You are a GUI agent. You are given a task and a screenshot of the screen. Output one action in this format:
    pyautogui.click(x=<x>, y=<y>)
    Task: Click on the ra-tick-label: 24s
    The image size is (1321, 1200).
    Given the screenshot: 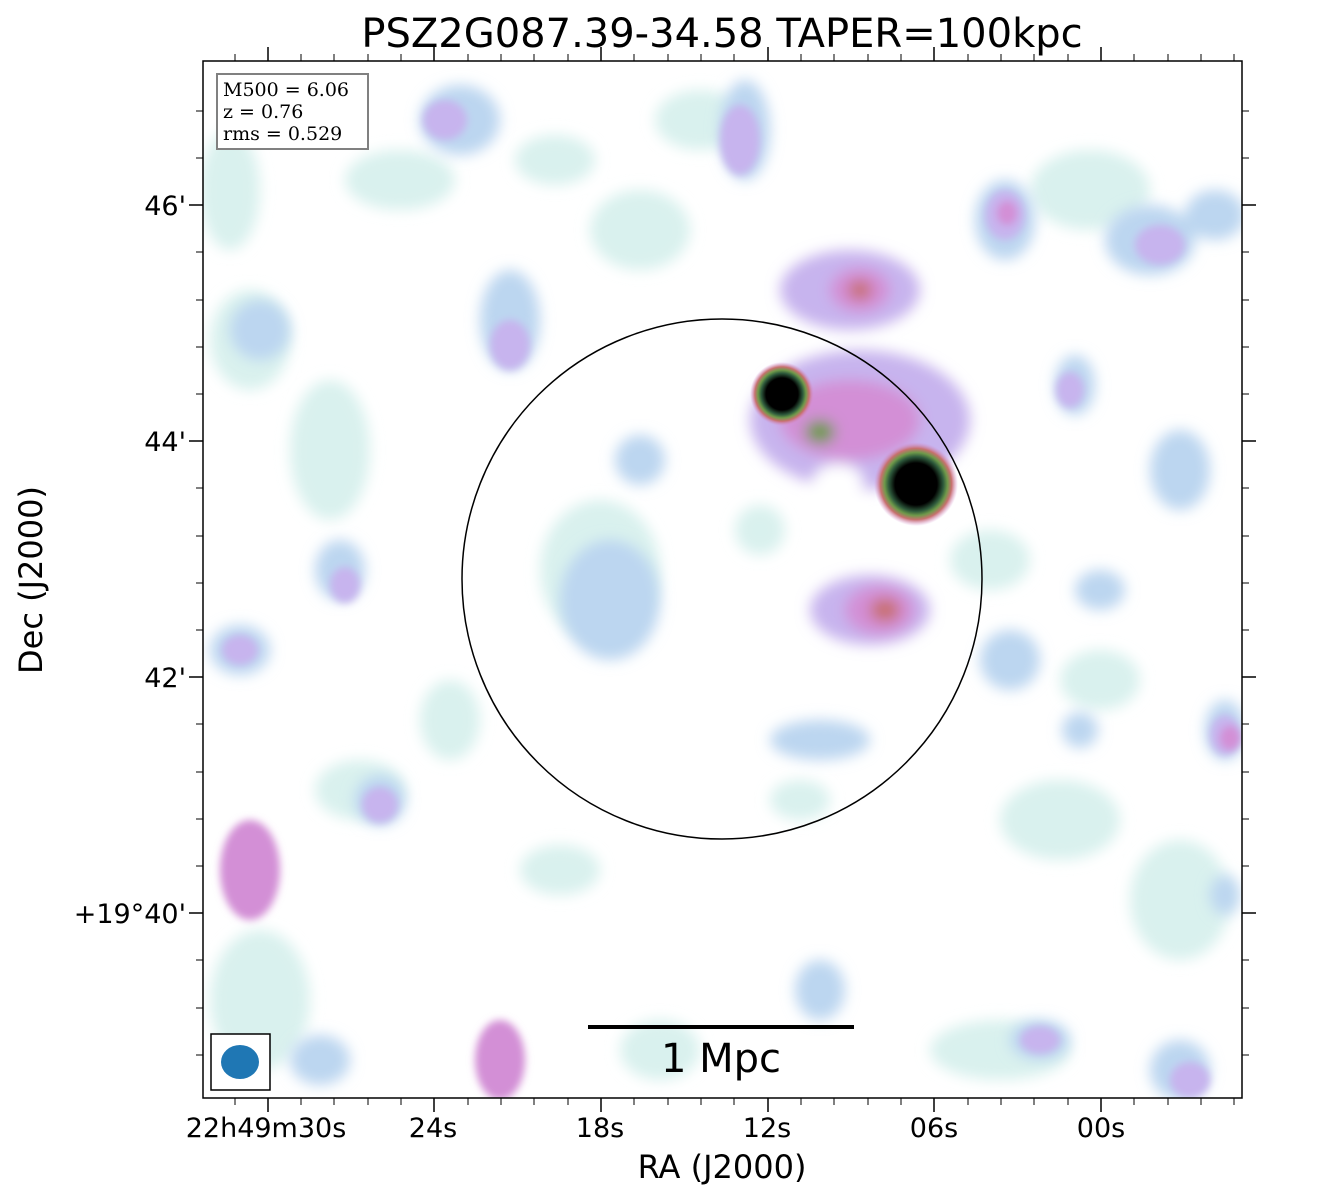 What is the action you would take?
    pyautogui.click(x=433, y=1128)
    